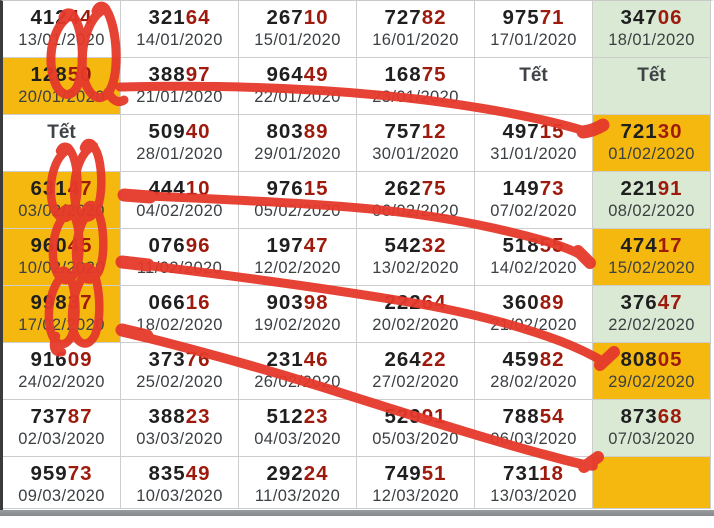 Image resolution: width=714 pixels, height=528 pixels. What do you see at coordinates (434, 245) in the screenshot?
I see `prize-number-last-two-digits: 32` at bounding box center [434, 245].